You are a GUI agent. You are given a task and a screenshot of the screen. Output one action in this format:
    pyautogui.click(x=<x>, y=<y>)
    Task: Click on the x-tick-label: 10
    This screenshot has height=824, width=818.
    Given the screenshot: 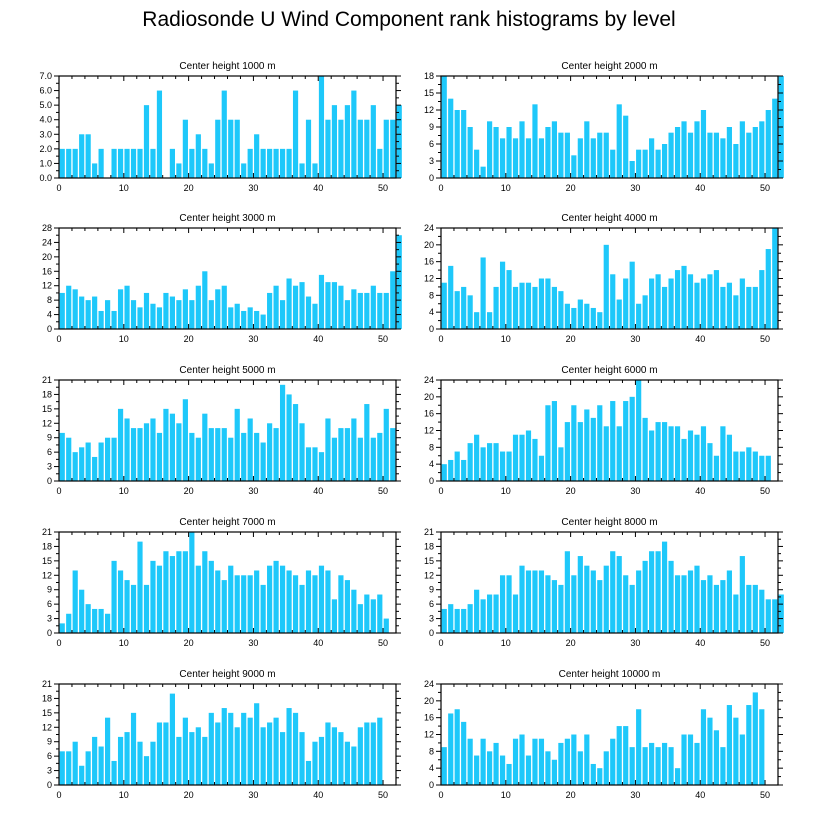 What is the action you would take?
    pyautogui.click(x=124, y=643)
    